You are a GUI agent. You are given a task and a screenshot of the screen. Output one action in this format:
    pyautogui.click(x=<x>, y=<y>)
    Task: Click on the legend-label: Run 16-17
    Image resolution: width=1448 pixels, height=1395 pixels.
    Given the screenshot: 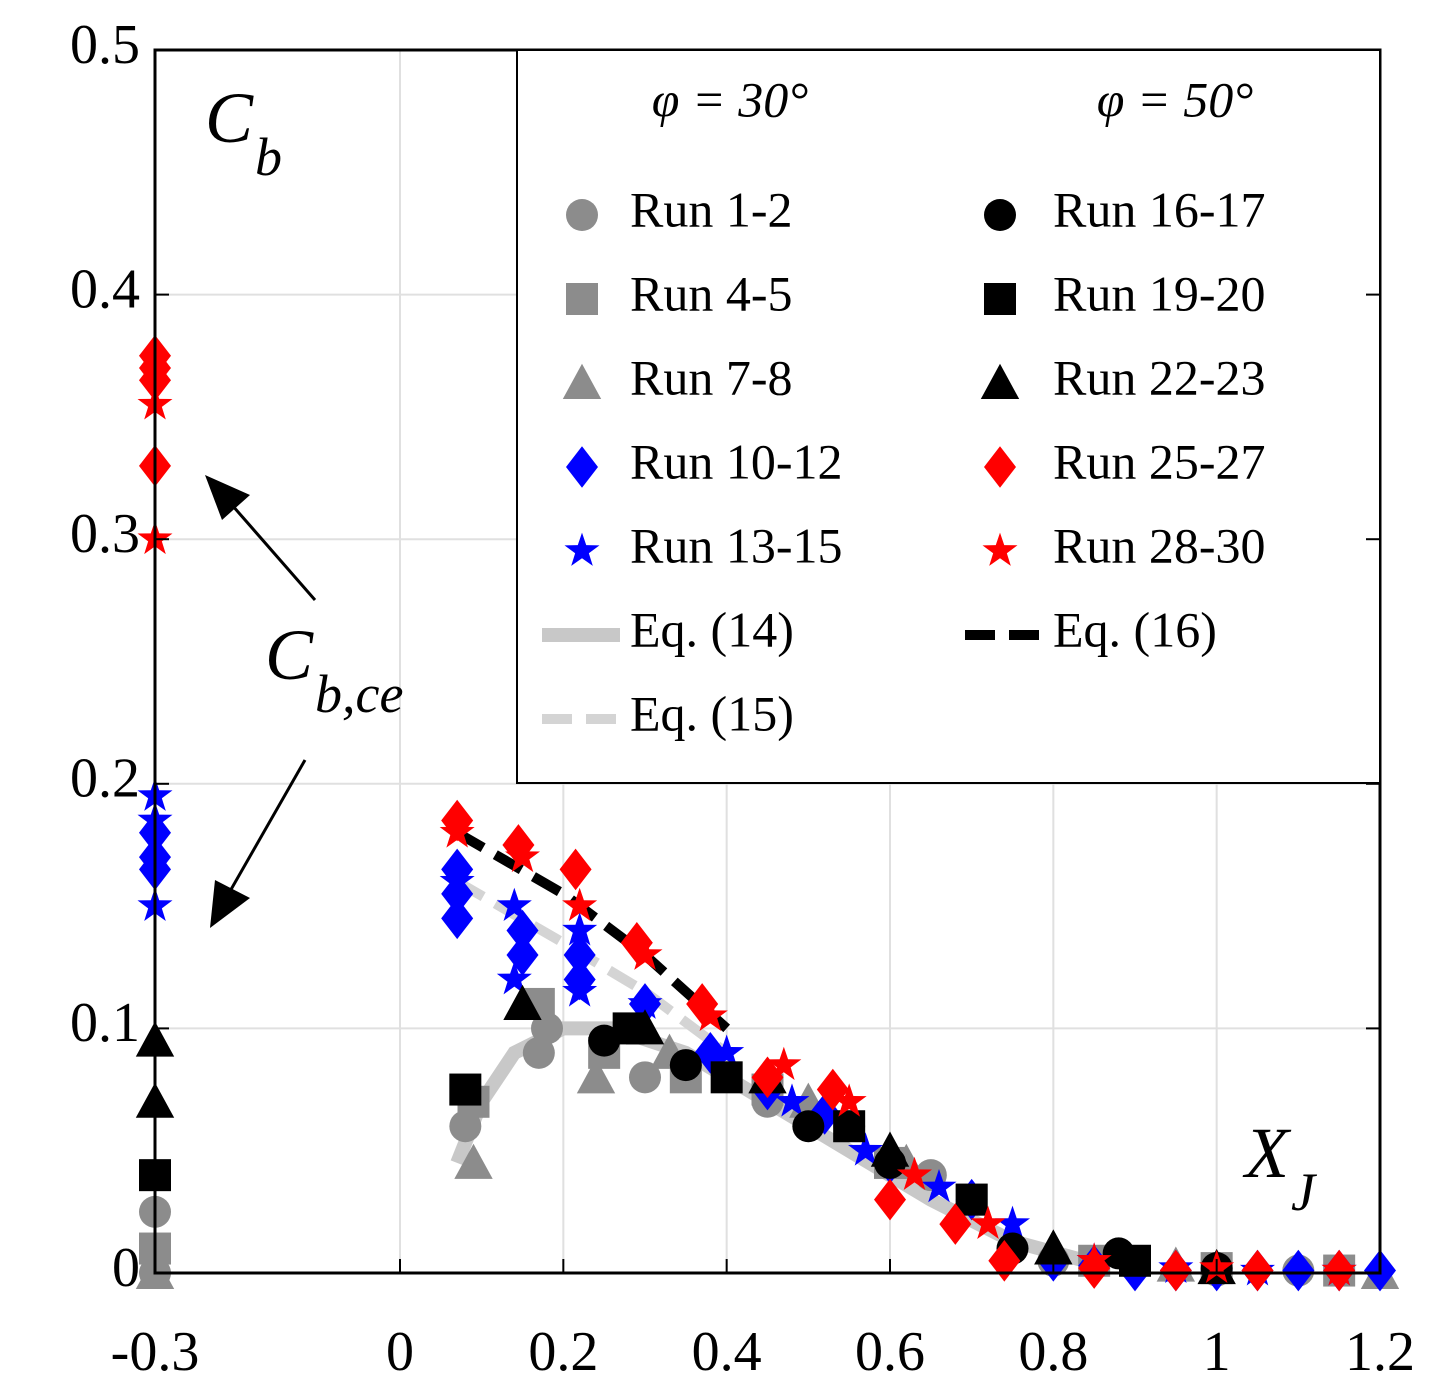 What is the action you would take?
    pyautogui.click(x=1159, y=209)
    